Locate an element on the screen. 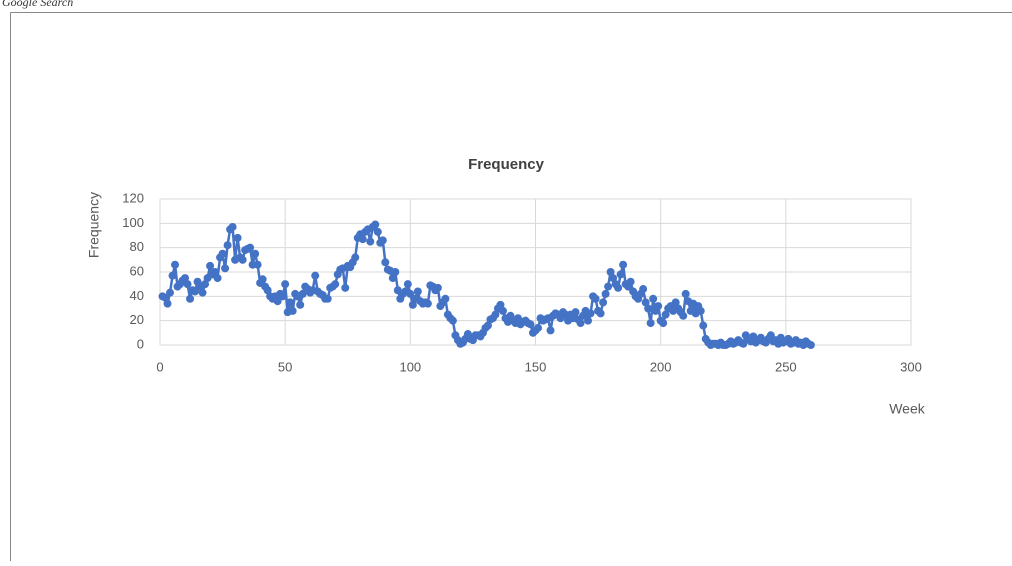 Image resolution: width=1012 pixels, height=566 pixels. x-tick-label: 0 is located at coordinates (159, 366).